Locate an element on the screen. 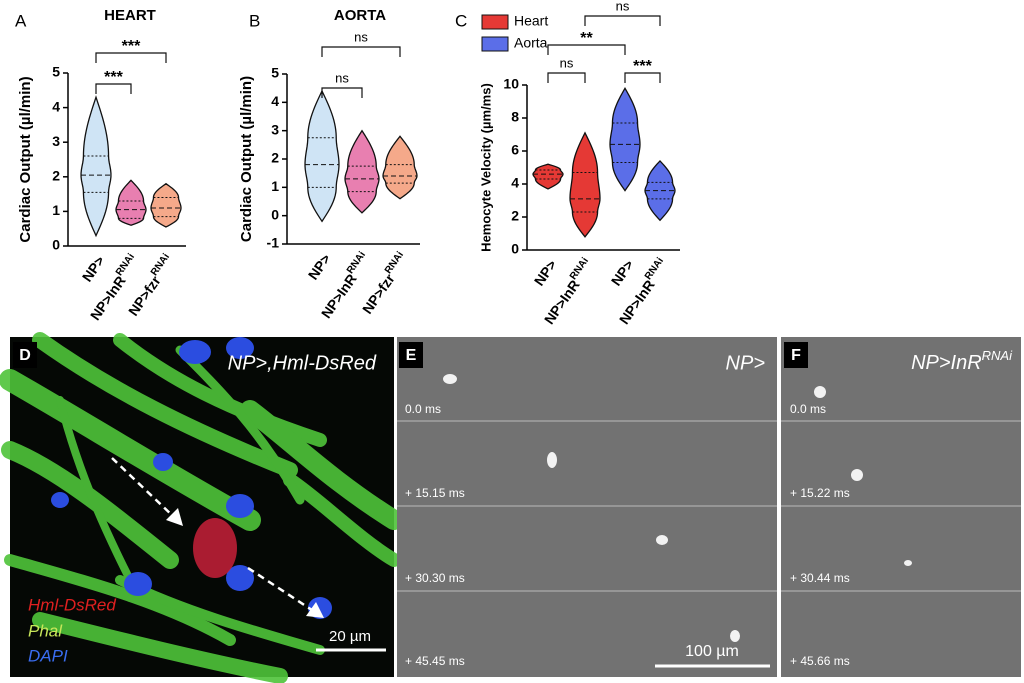 The image size is (1024, 683). hemocyte is located at coordinates (215, 548).